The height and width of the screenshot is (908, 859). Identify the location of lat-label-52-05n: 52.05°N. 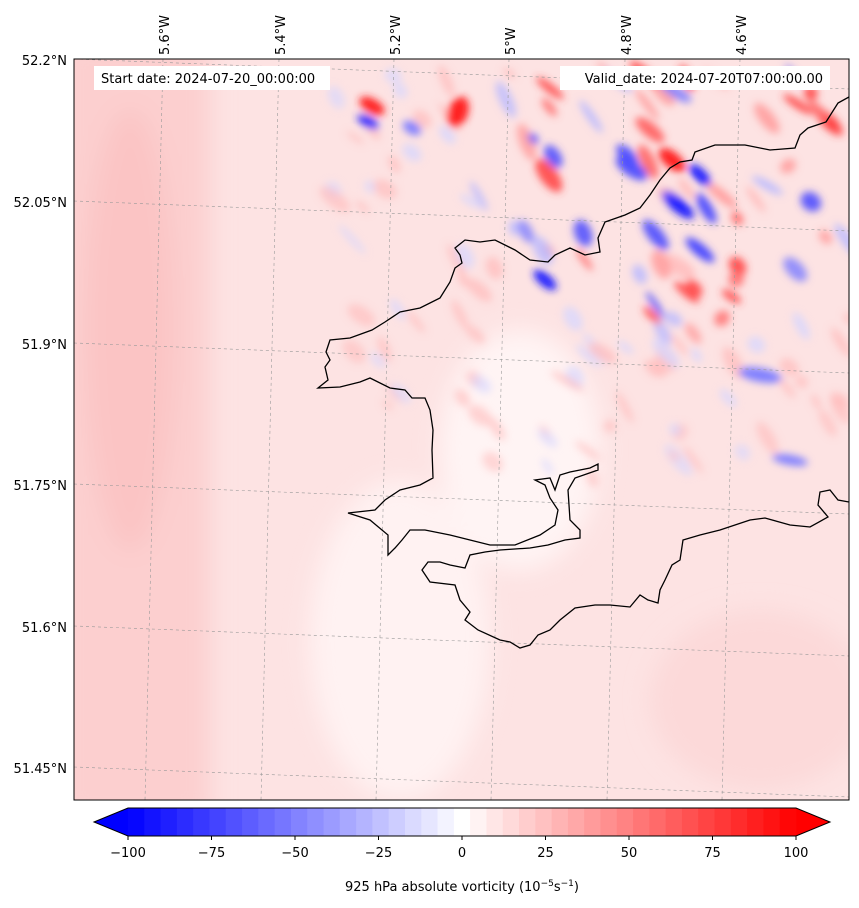
(40, 203).